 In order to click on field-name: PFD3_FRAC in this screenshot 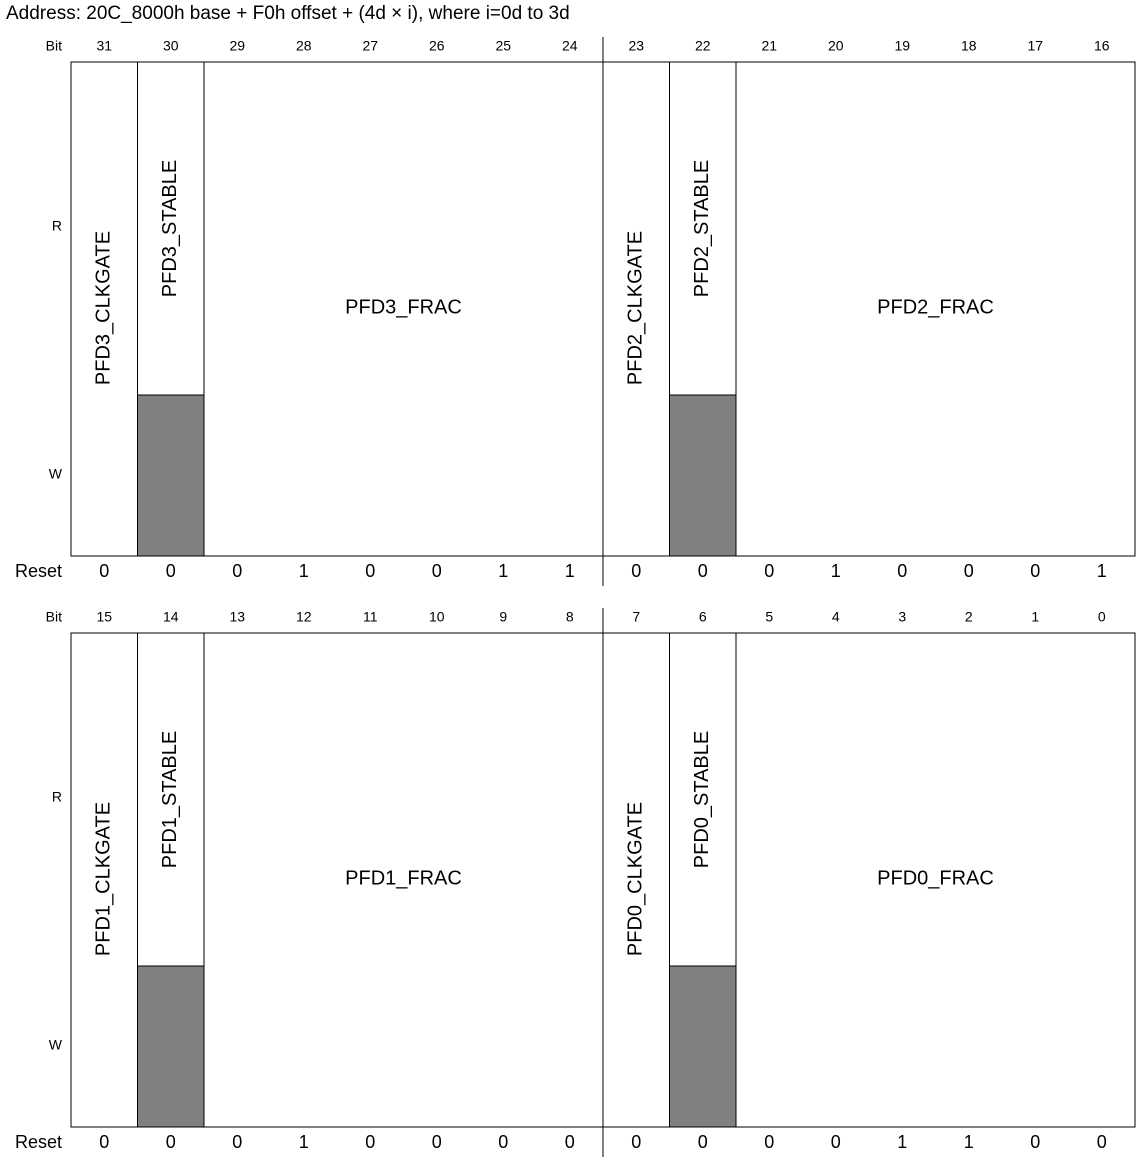, I will do `click(403, 307)`.